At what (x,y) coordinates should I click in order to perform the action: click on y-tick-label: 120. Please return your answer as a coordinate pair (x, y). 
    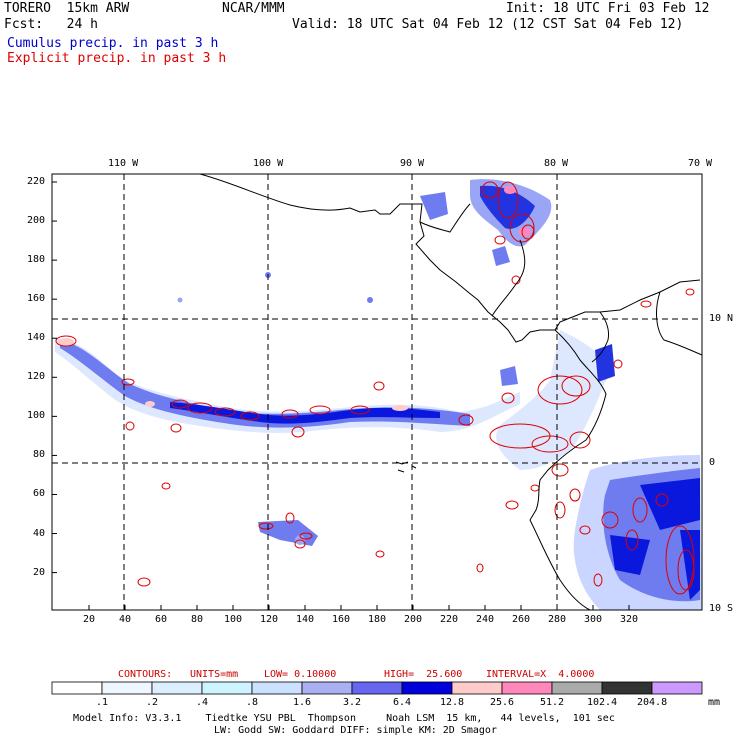
    Looking at the image, I should click on (36, 377).